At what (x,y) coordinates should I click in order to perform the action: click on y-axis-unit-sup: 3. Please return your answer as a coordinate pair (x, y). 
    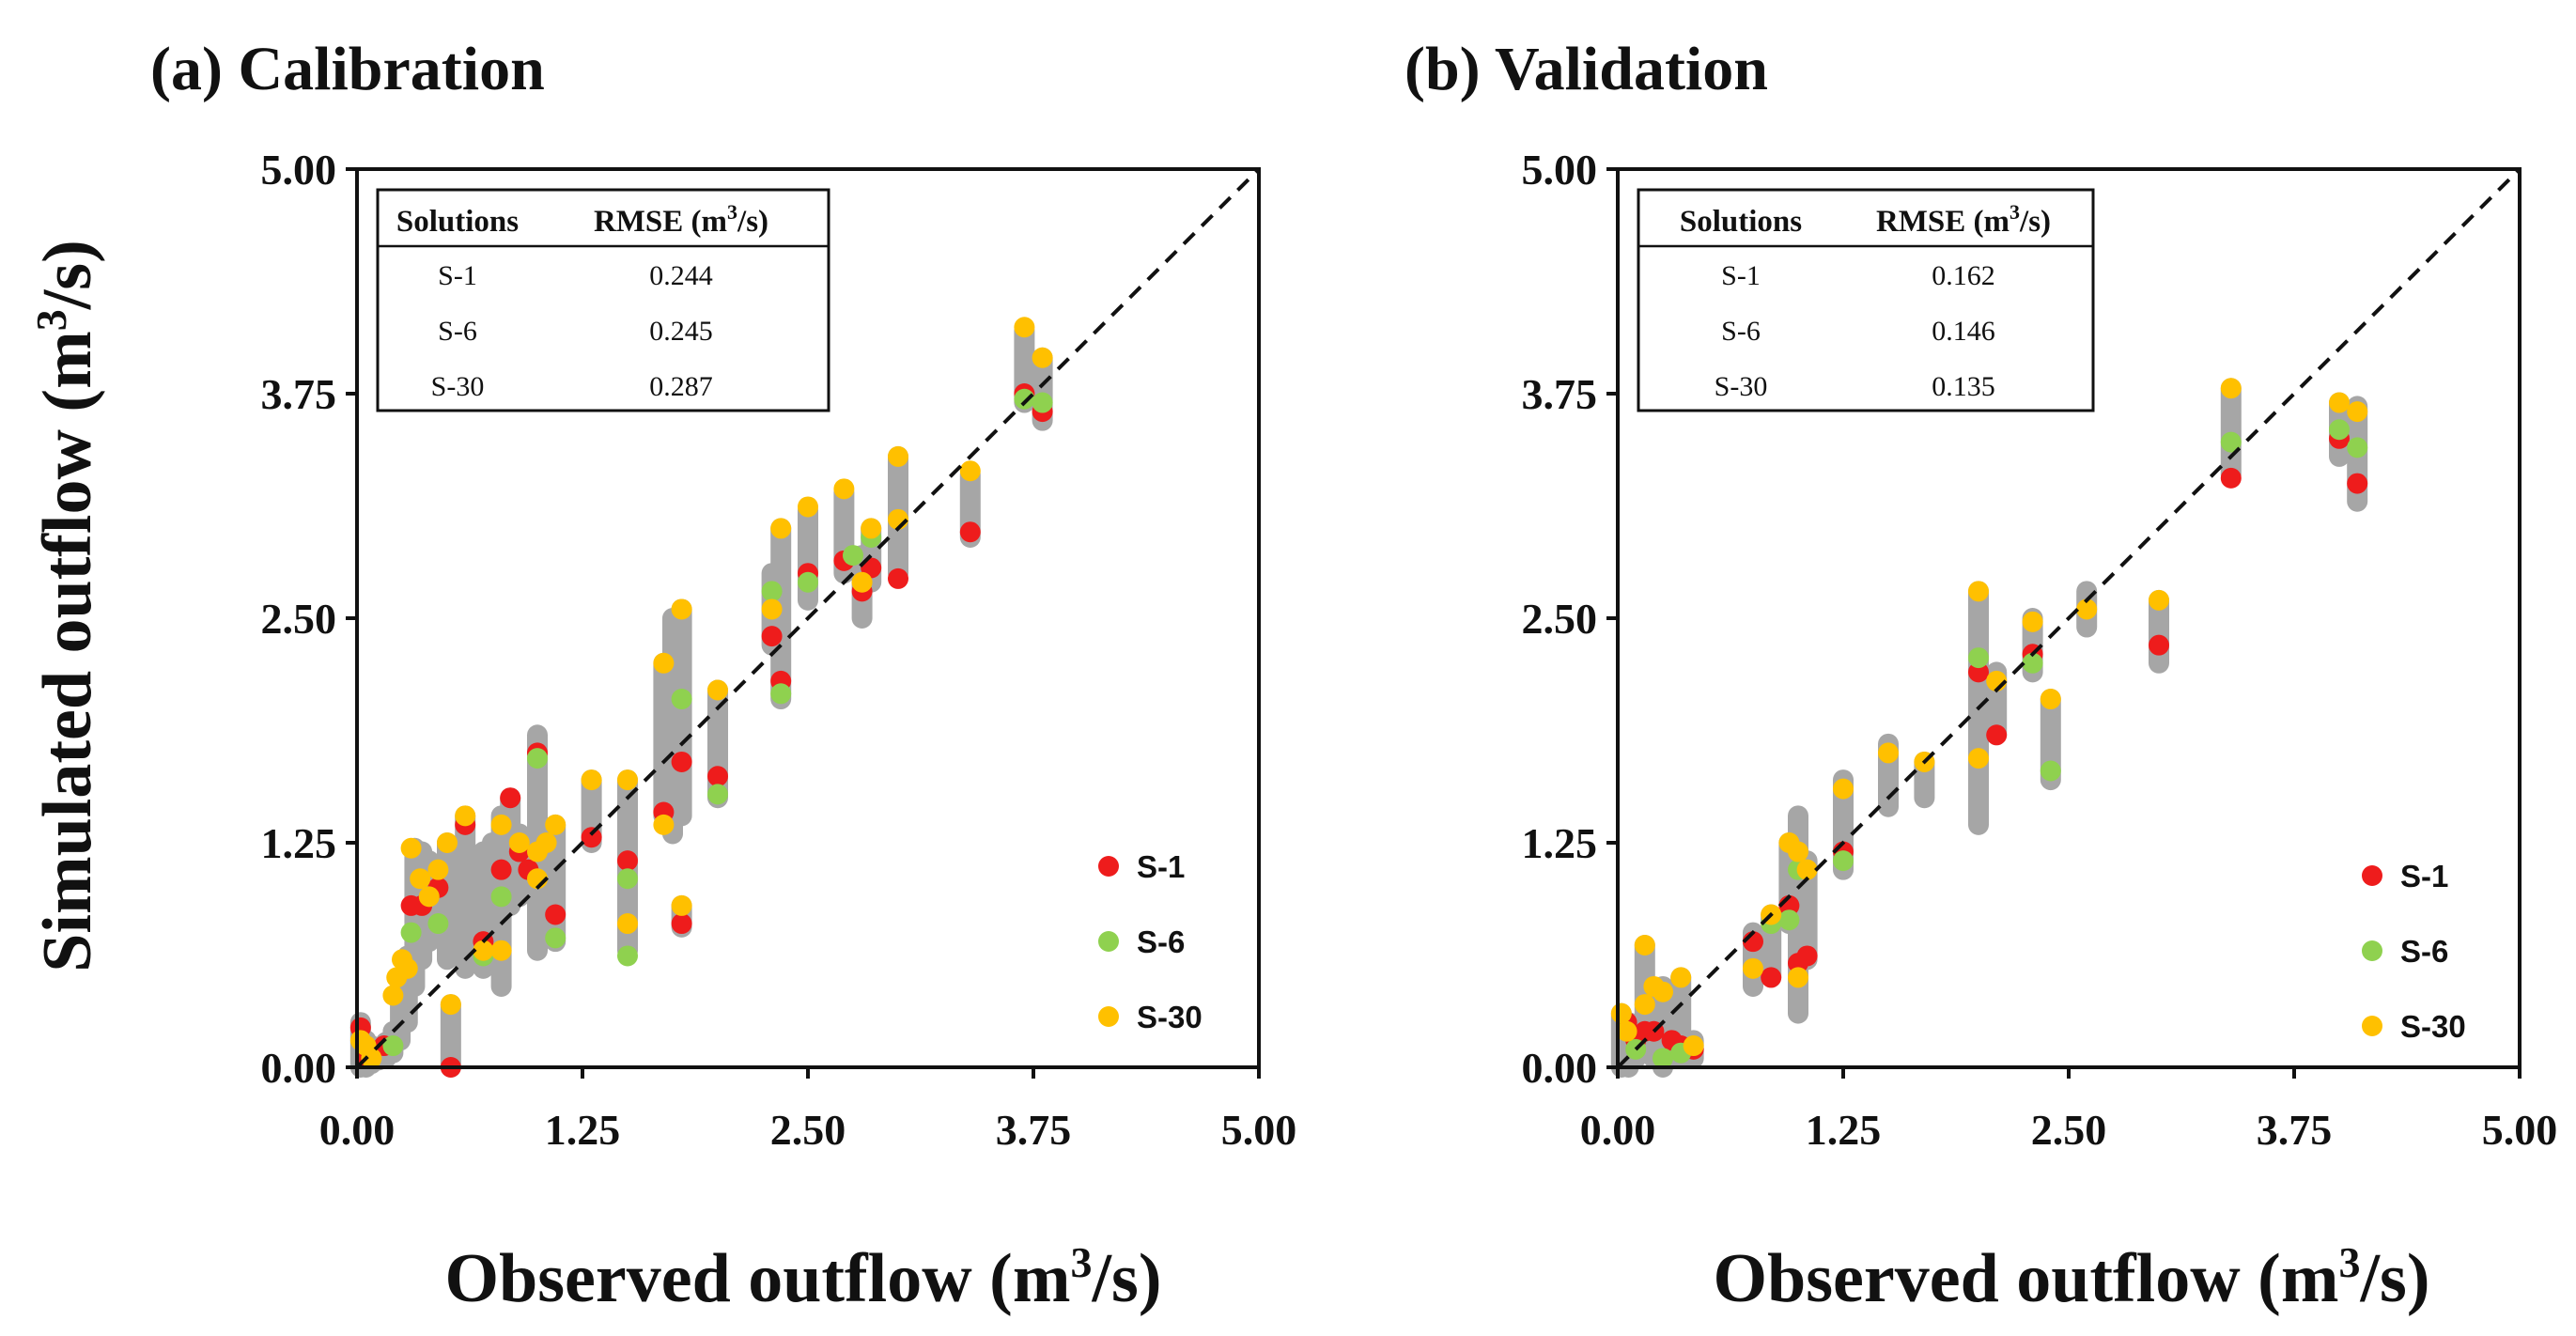
    Looking at the image, I should click on (51, 320).